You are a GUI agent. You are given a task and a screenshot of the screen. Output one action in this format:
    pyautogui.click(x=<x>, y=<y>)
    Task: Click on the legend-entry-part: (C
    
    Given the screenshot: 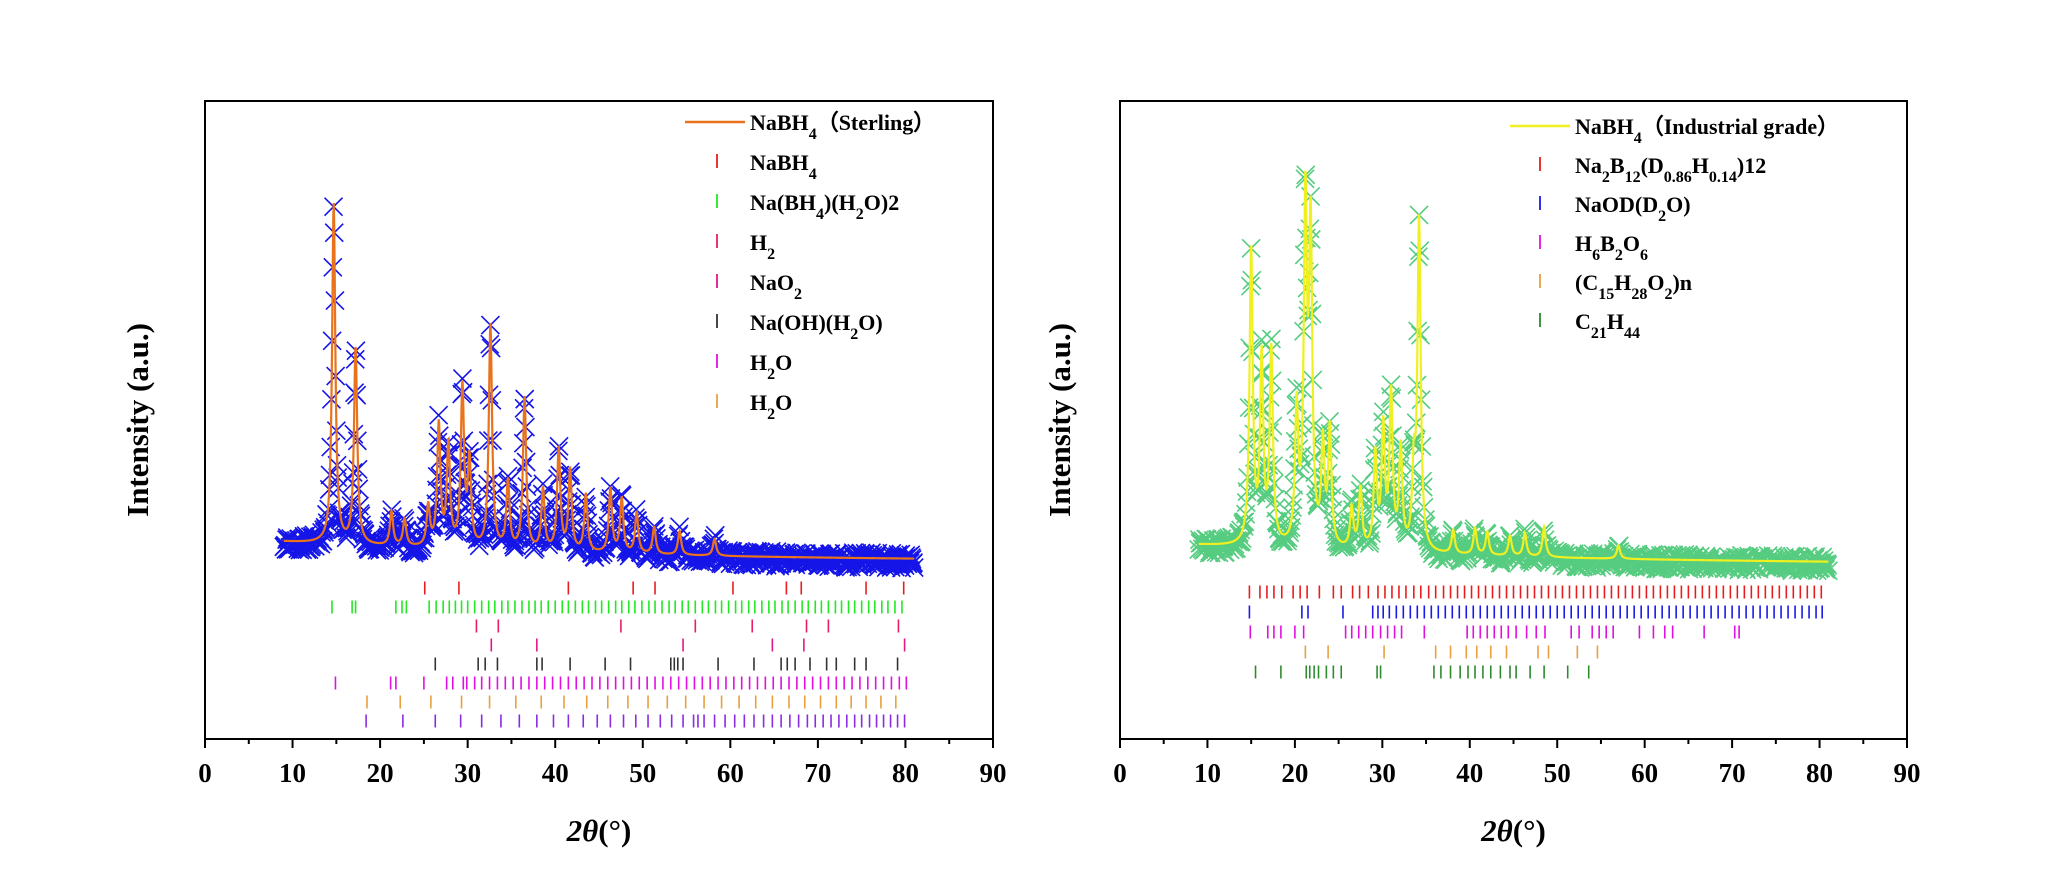 What is the action you would take?
    pyautogui.click(x=1586, y=282)
    